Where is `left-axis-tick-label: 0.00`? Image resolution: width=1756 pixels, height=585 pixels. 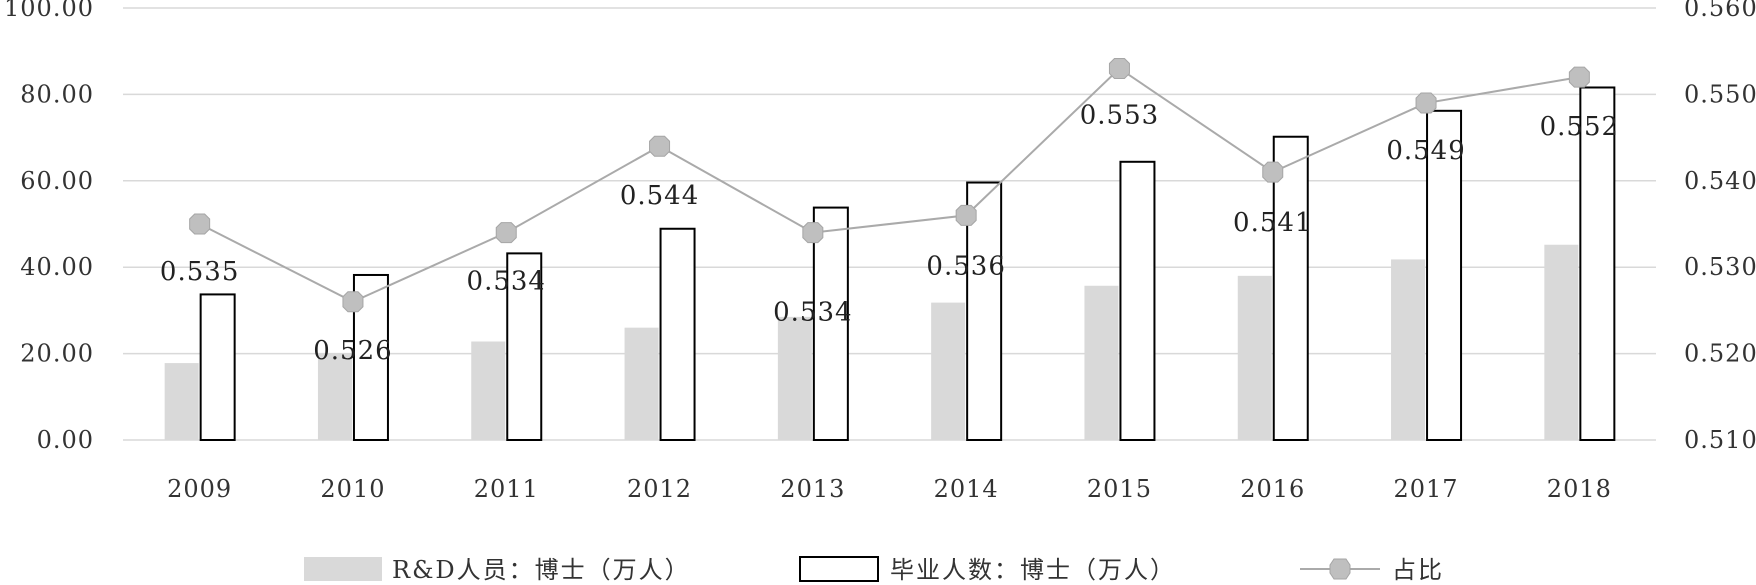 left-axis-tick-label: 0.00 is located at coordinates (65, 440).